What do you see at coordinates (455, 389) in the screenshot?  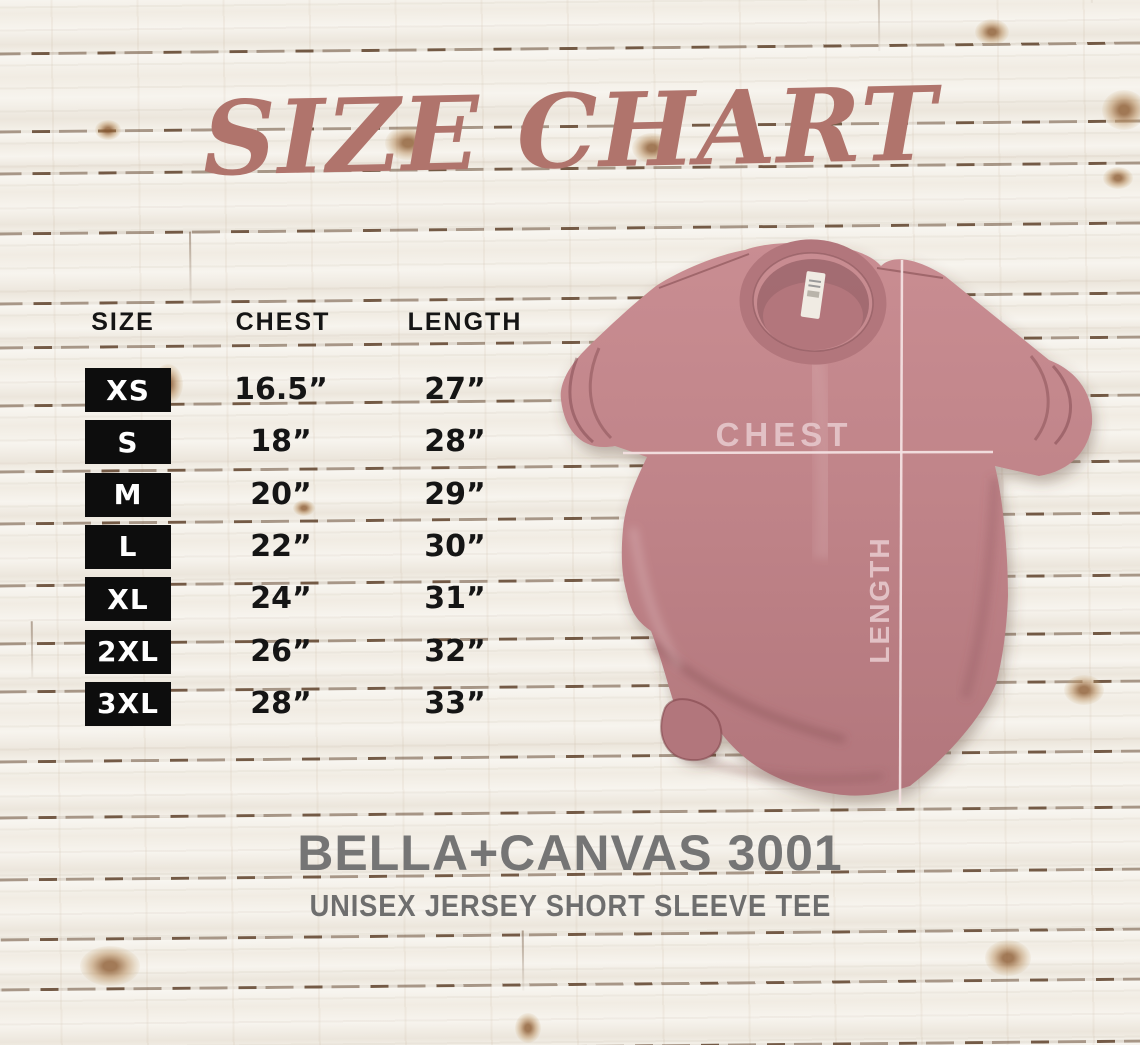 I see `length-value: 27”` at bounding box center [455, 389].